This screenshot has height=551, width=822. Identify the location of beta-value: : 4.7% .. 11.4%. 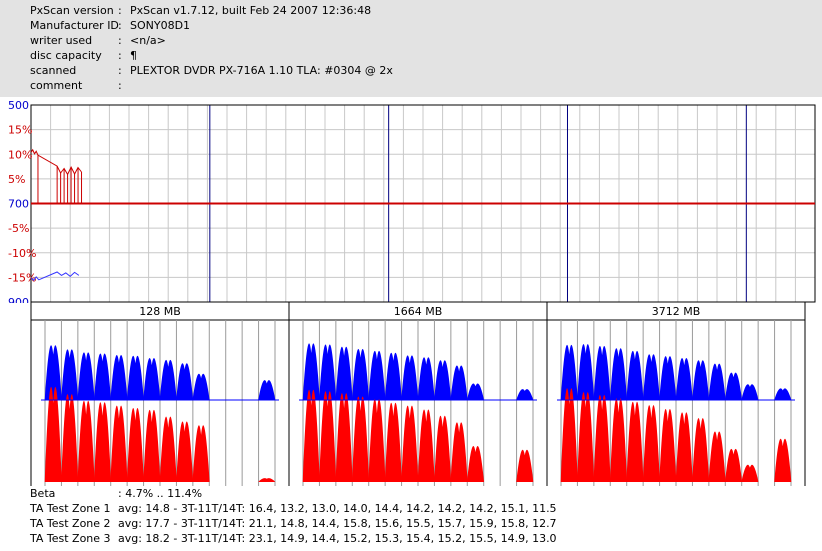
(160, 493).